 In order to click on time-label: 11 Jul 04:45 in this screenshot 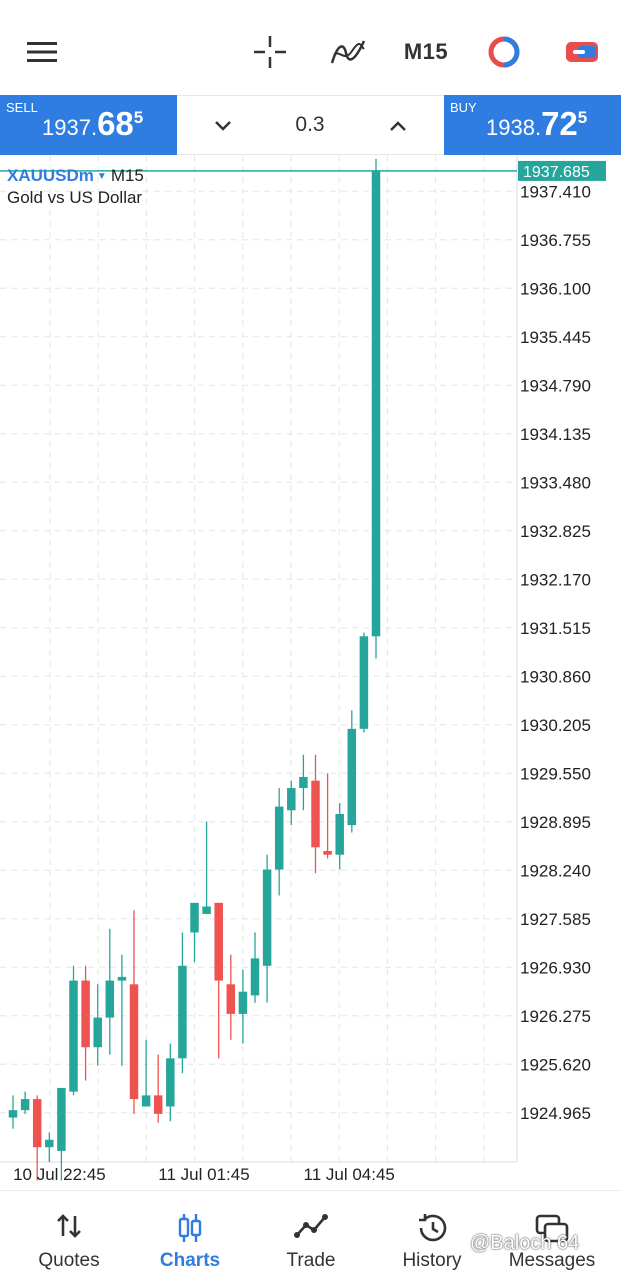, I will do `click(349, 1174)`.